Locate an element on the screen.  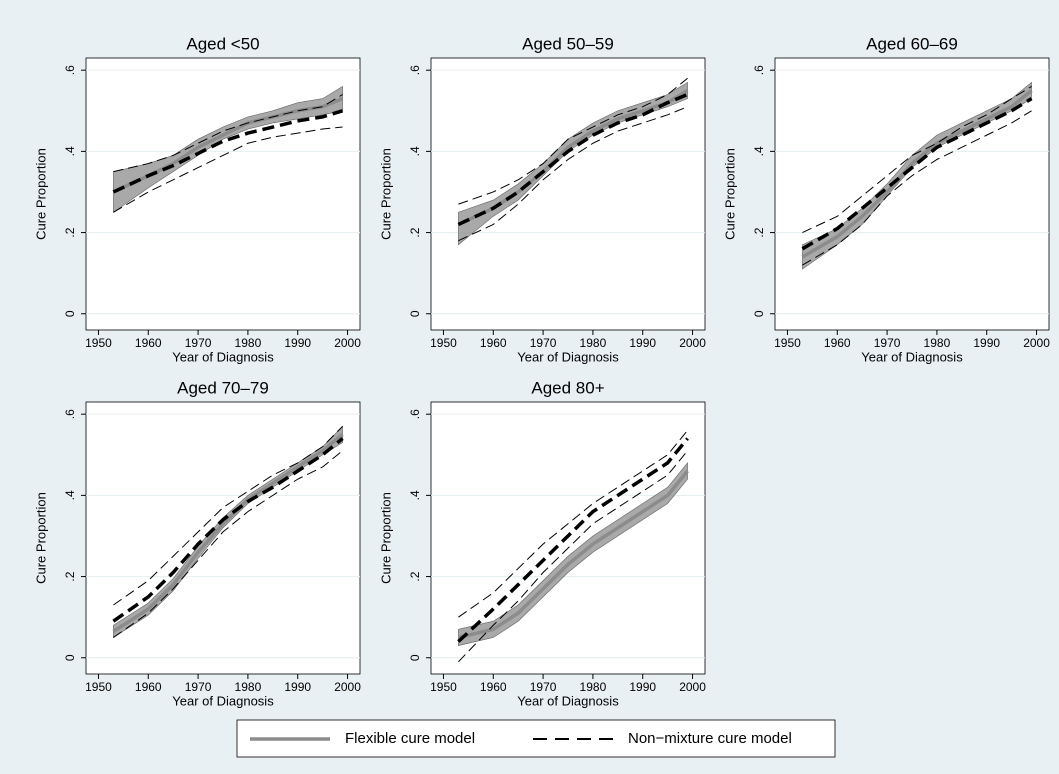
panel-title: Aged 80+ is located at coordinates (567, 387).